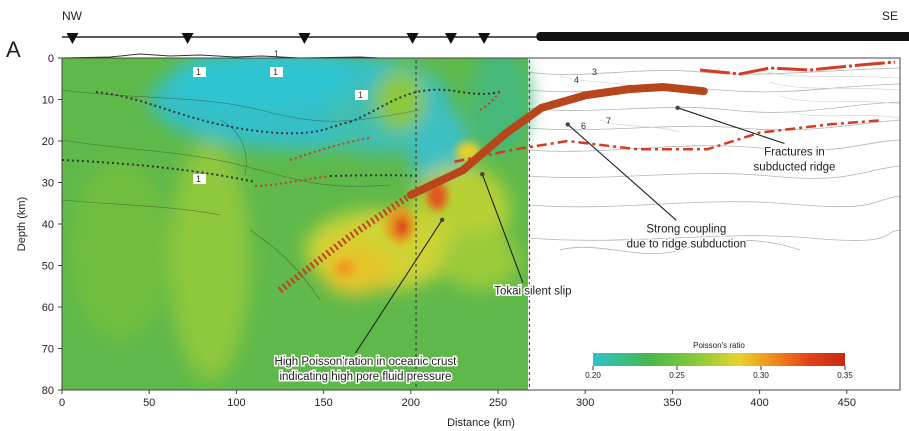 Image resolution: width=909 pixels, height=431 pixels. What do you see at coordinates (585, 403) in the screenshot?
I see `x-tick-label-6: 300` at bounding box center [585, 403].